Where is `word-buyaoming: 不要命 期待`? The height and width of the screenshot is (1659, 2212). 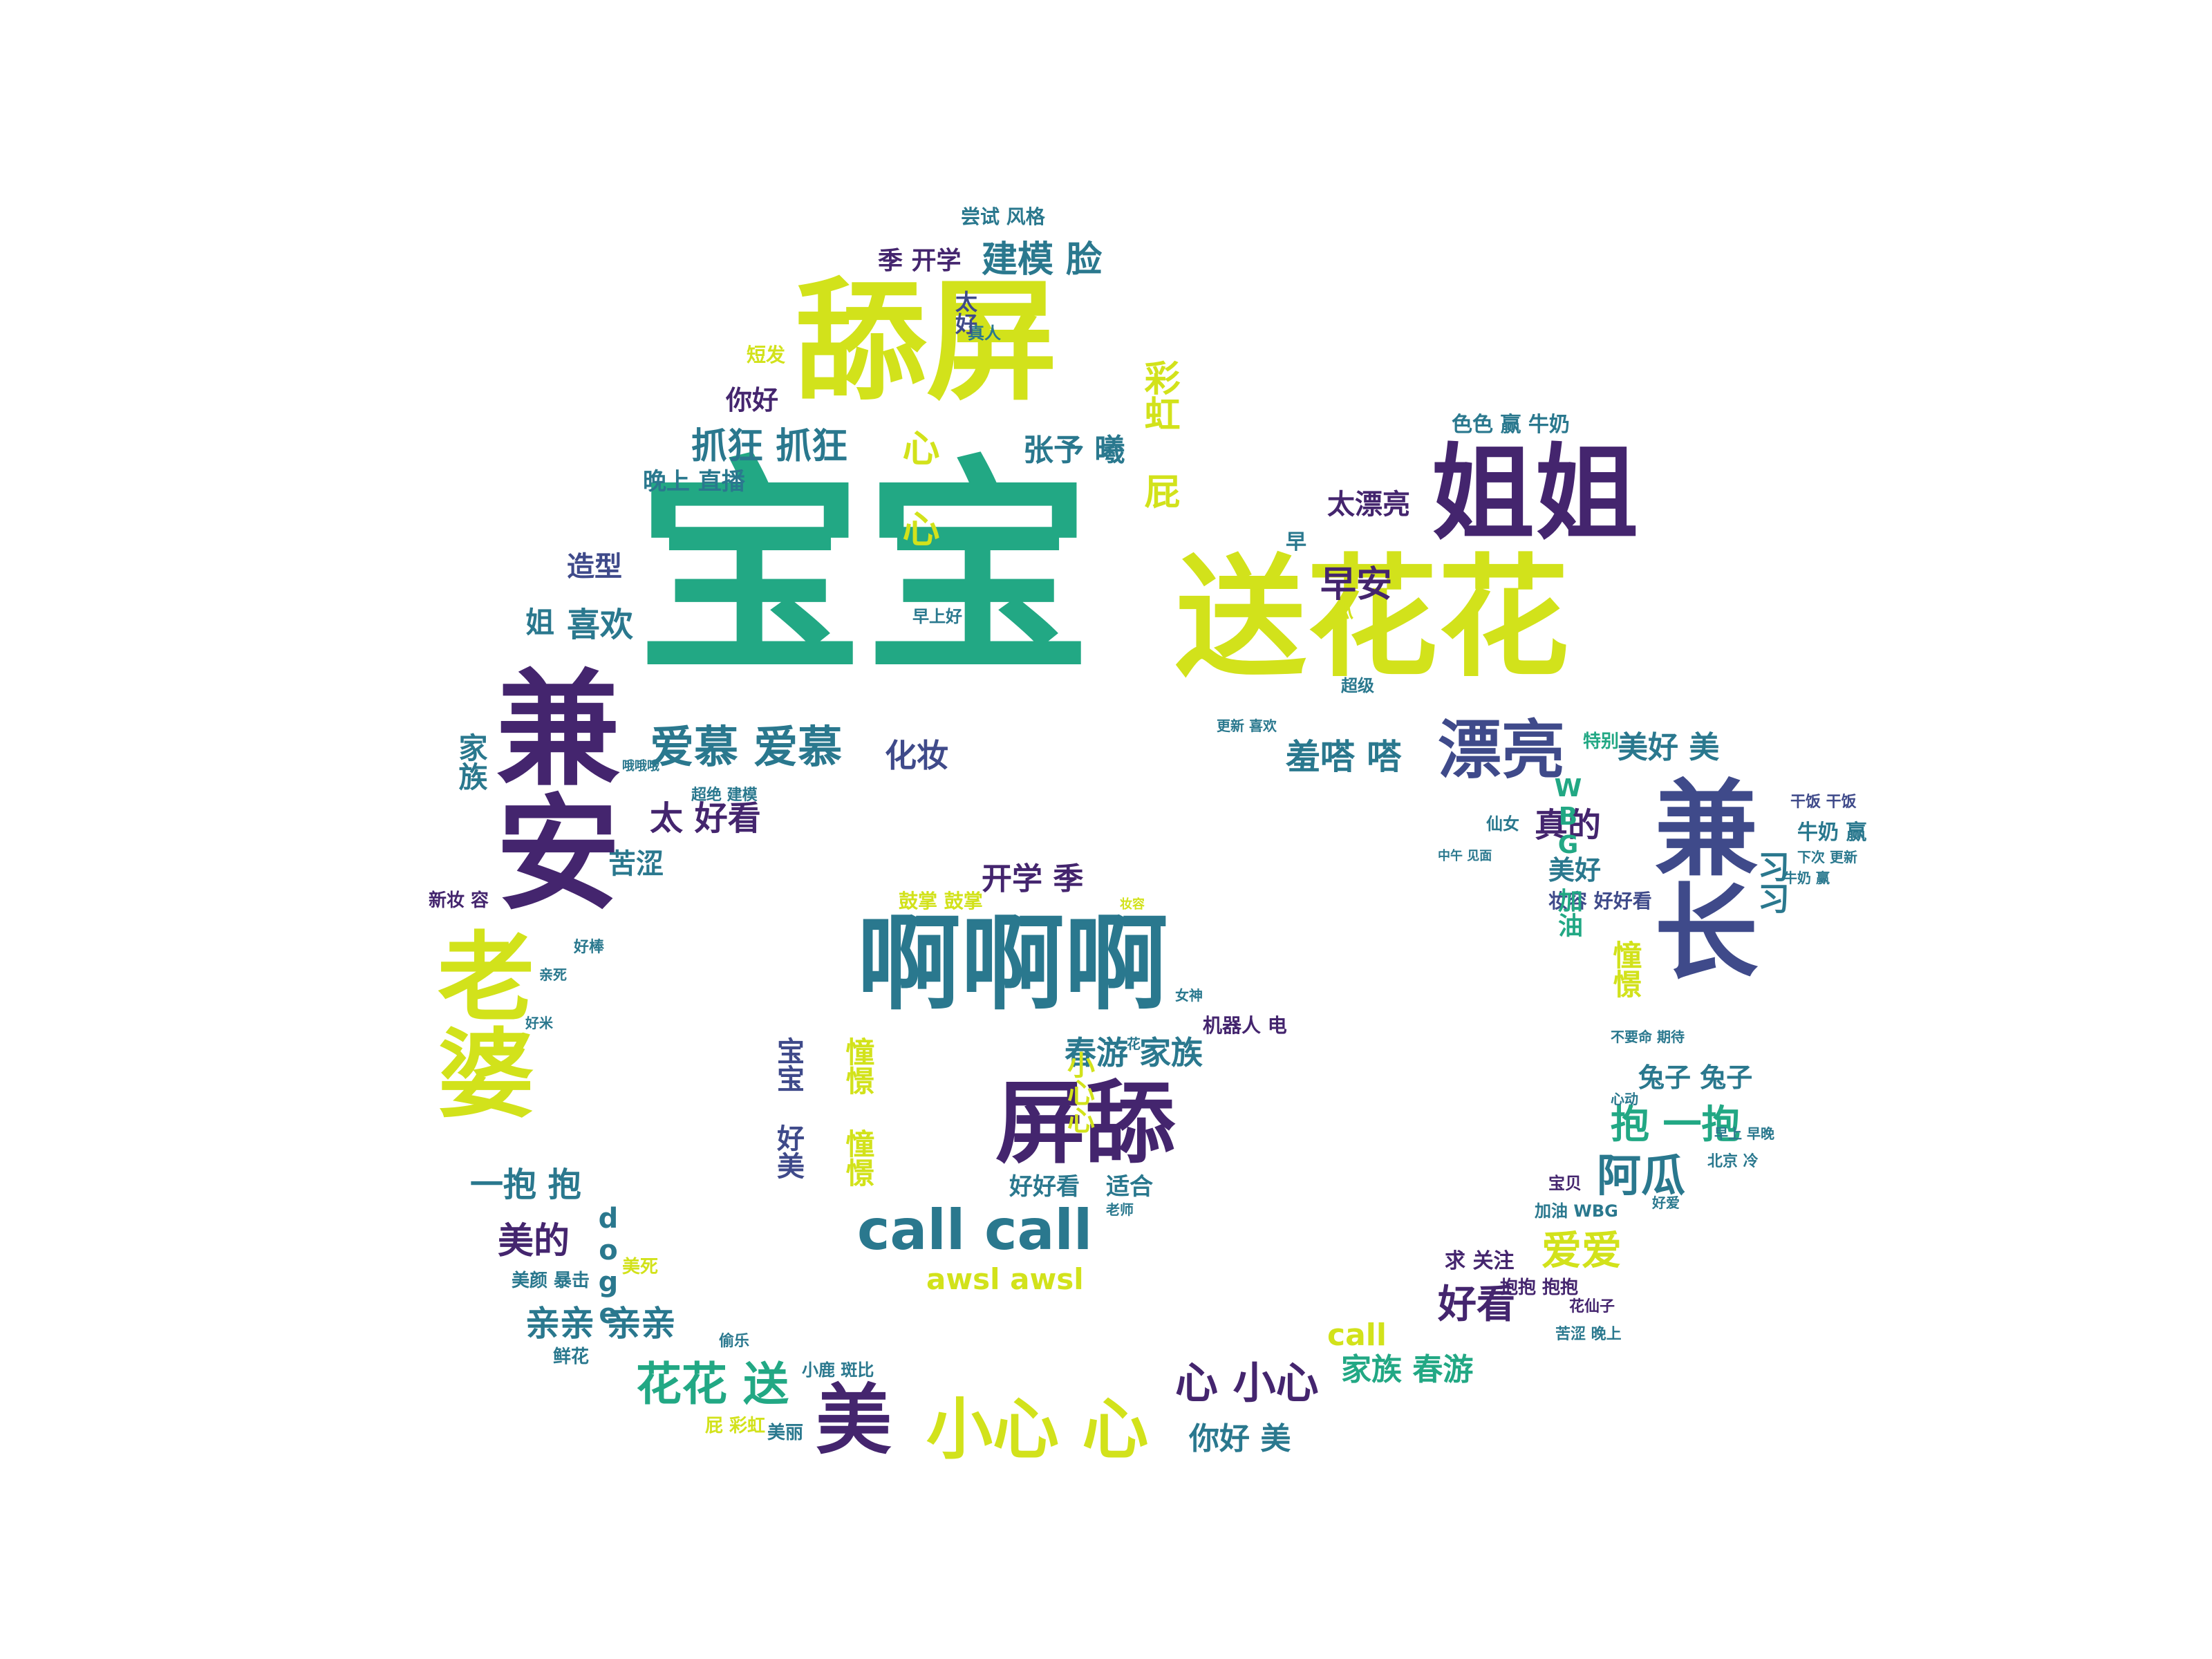
word-buyaoming: 不要命 期待 is located at coordinates (1648, 1037).